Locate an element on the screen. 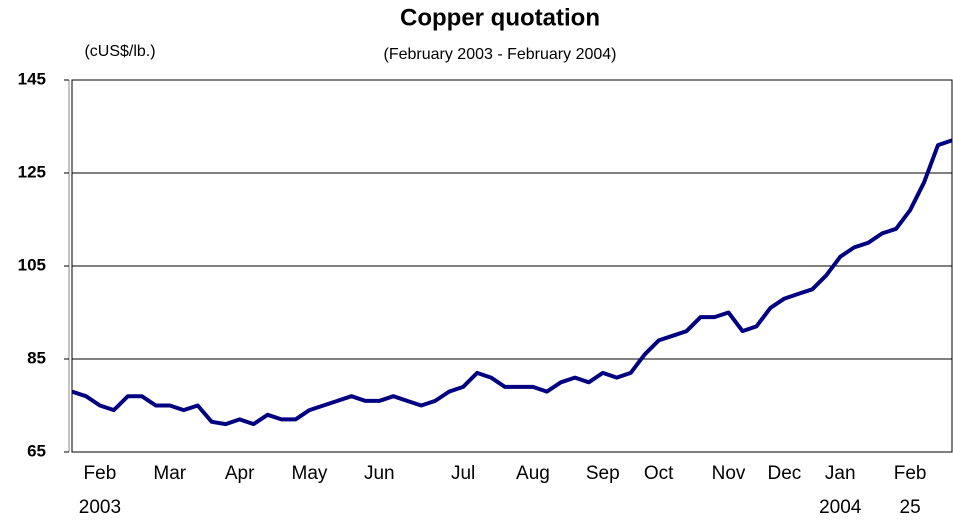 The height and width of the screenshot is (520, 953). y-tick-label: 65 is located at coordinates (36, 450).